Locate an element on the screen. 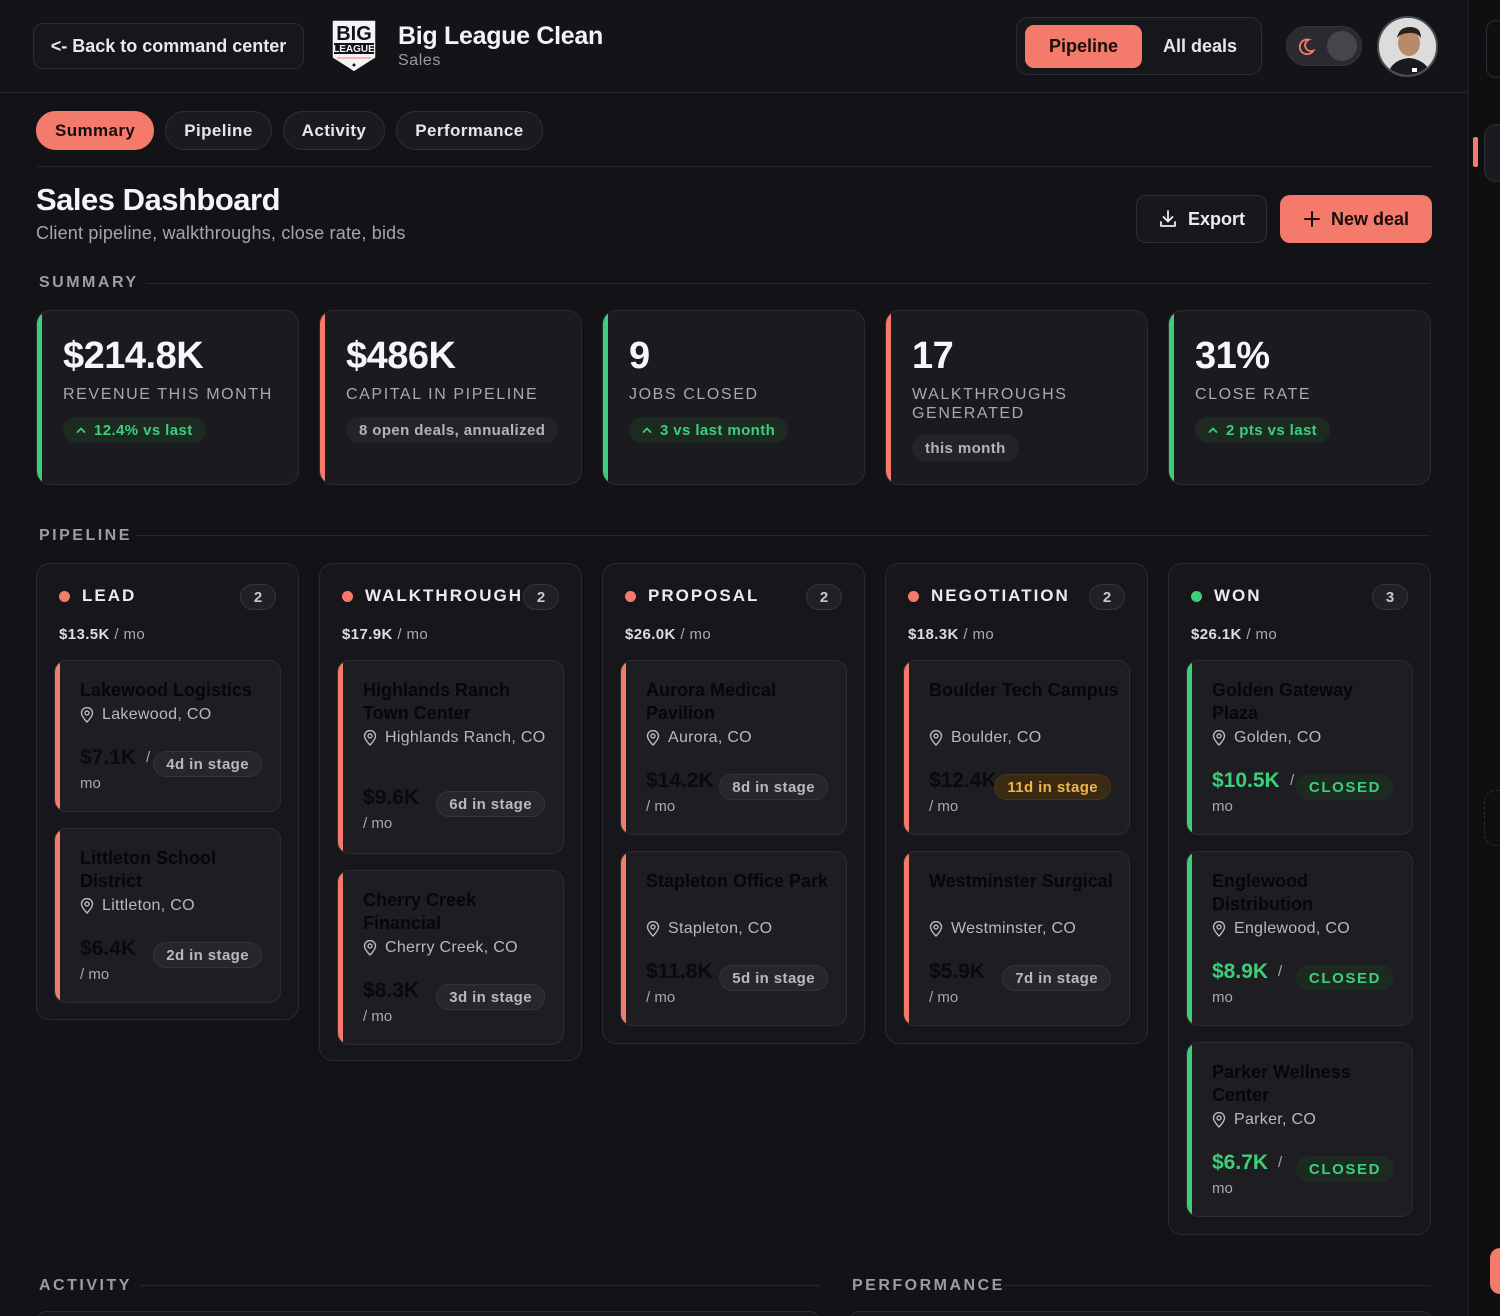  export-button: Export is located at coordinates (1201, 219).